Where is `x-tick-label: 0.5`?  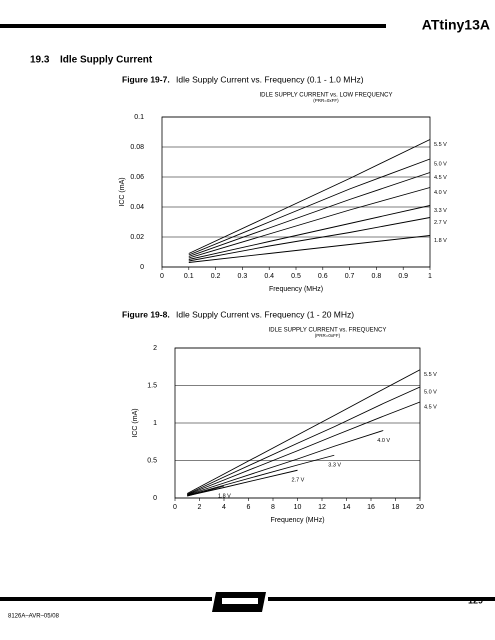 x-tick-label: 0.5 is located at coordinates (296, 276).